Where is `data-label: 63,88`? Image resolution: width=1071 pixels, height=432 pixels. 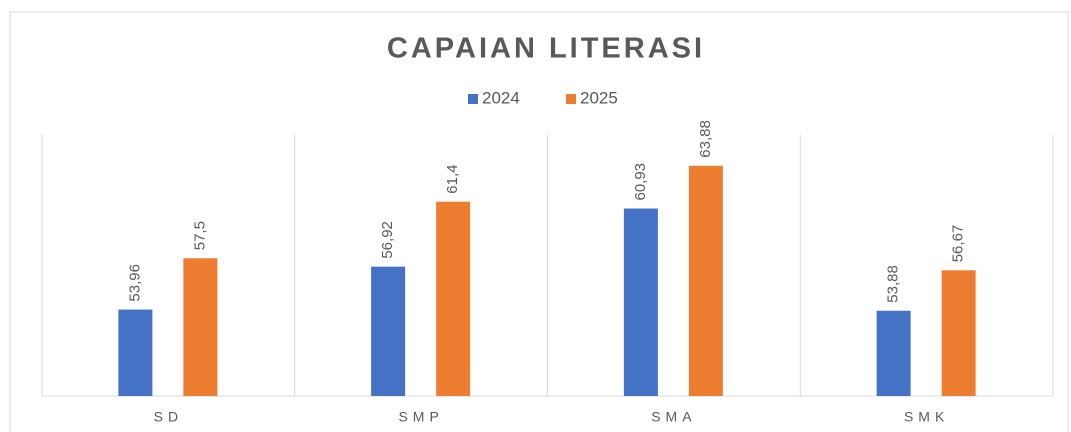
data-label: 63,88 is located at coordinates (705, 139).